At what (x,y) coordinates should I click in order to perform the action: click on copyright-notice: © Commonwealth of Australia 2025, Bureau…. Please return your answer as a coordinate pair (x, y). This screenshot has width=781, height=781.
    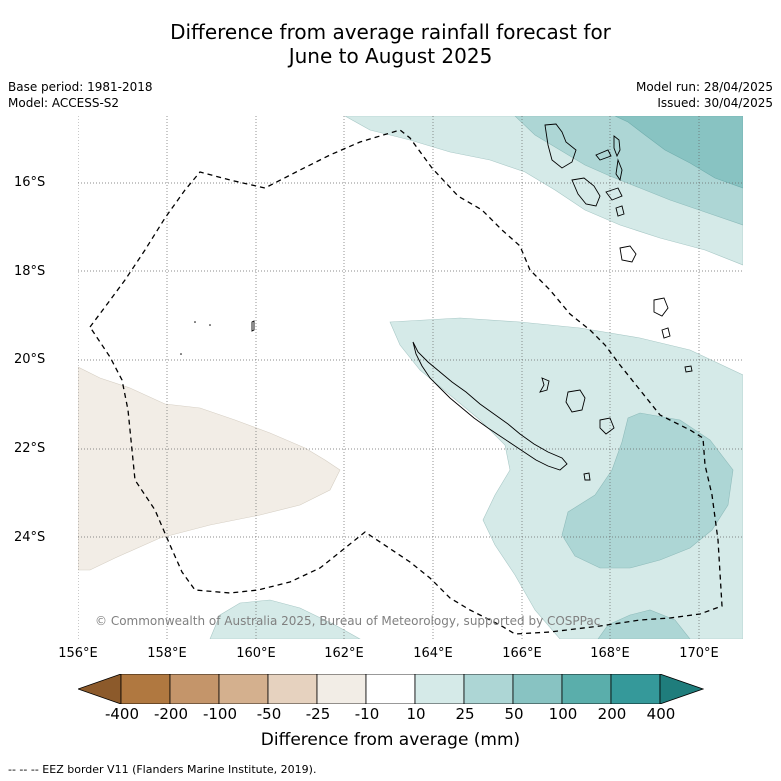
    Looking at the image, I should click on (348, 621).